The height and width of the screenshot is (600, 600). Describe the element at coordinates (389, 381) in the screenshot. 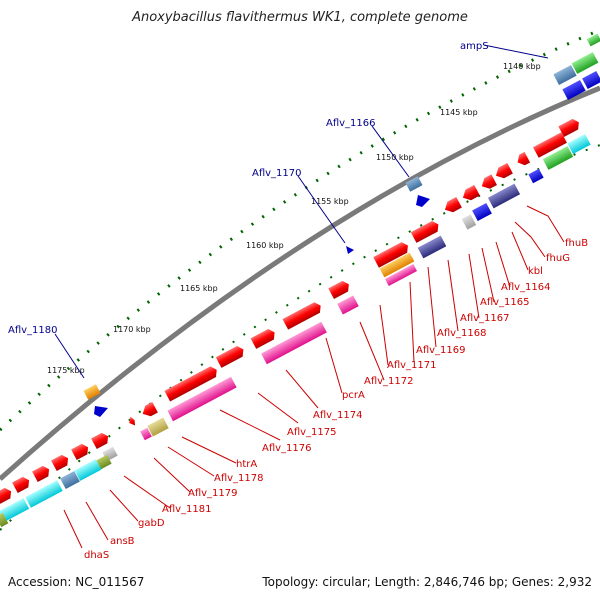

I see `gene-label: Aflv_1172` at that location.